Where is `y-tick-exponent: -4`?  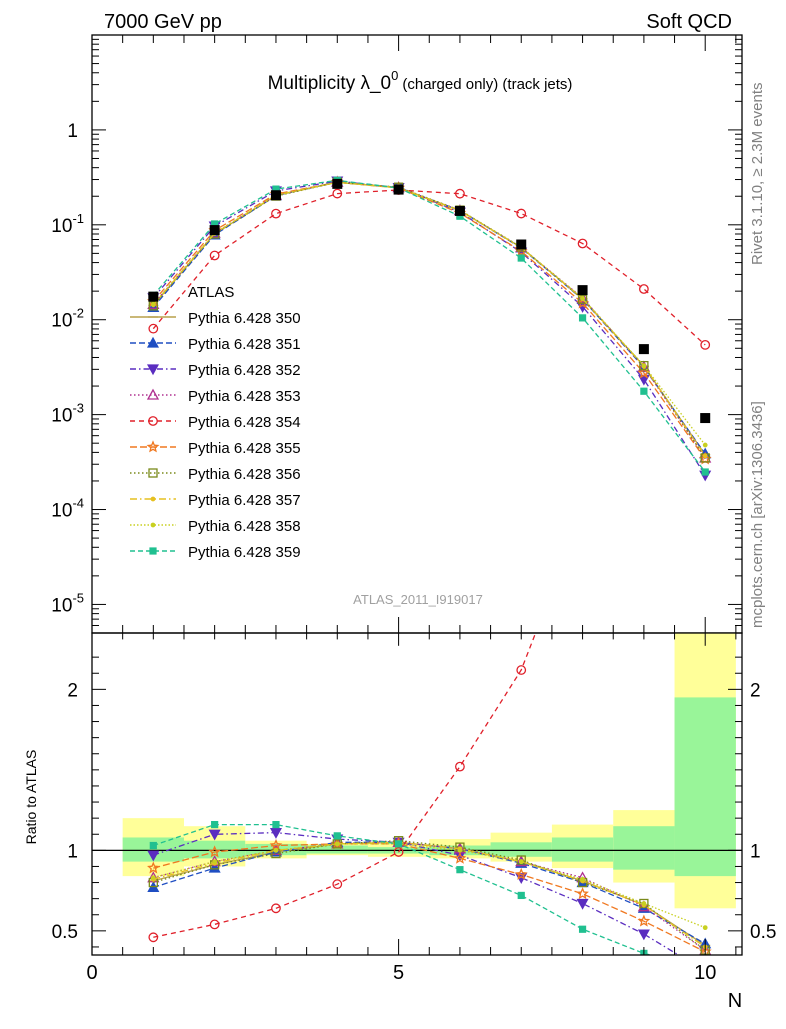 y-tick-exponent: -4 is located at coordinates (78, 503).